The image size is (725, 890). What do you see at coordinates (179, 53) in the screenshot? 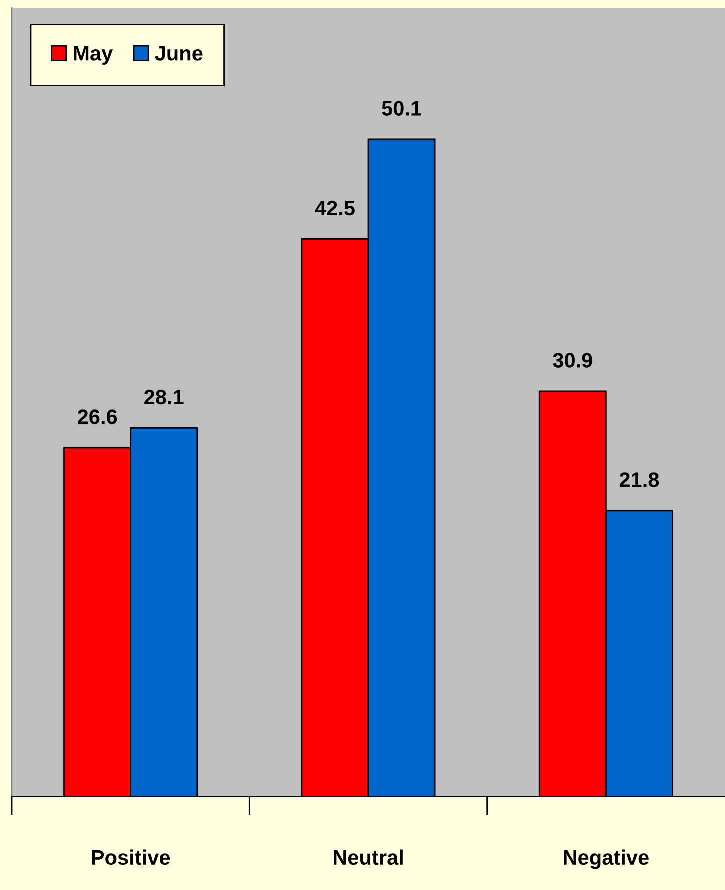
I see `legend-label: June` at bounding box center [179, 53].